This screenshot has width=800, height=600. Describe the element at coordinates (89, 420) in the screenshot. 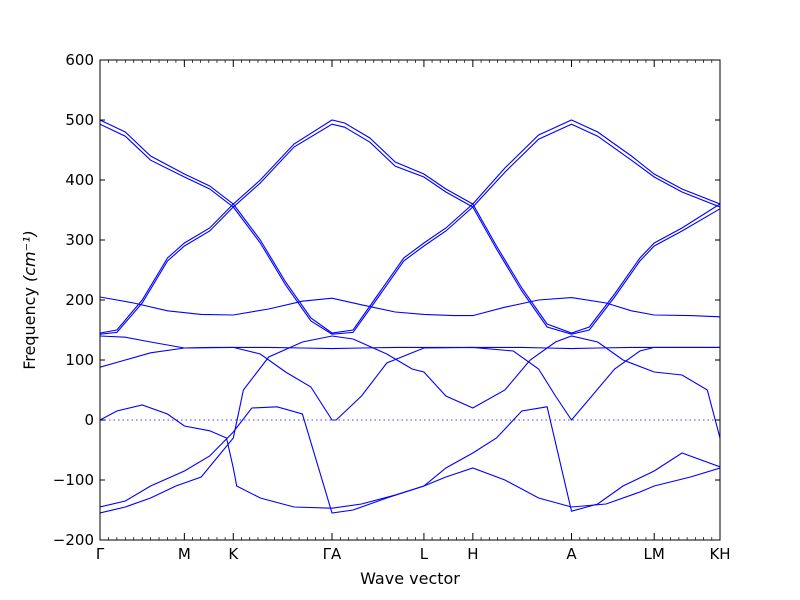

I see `y-tick-label: 0` at that location.